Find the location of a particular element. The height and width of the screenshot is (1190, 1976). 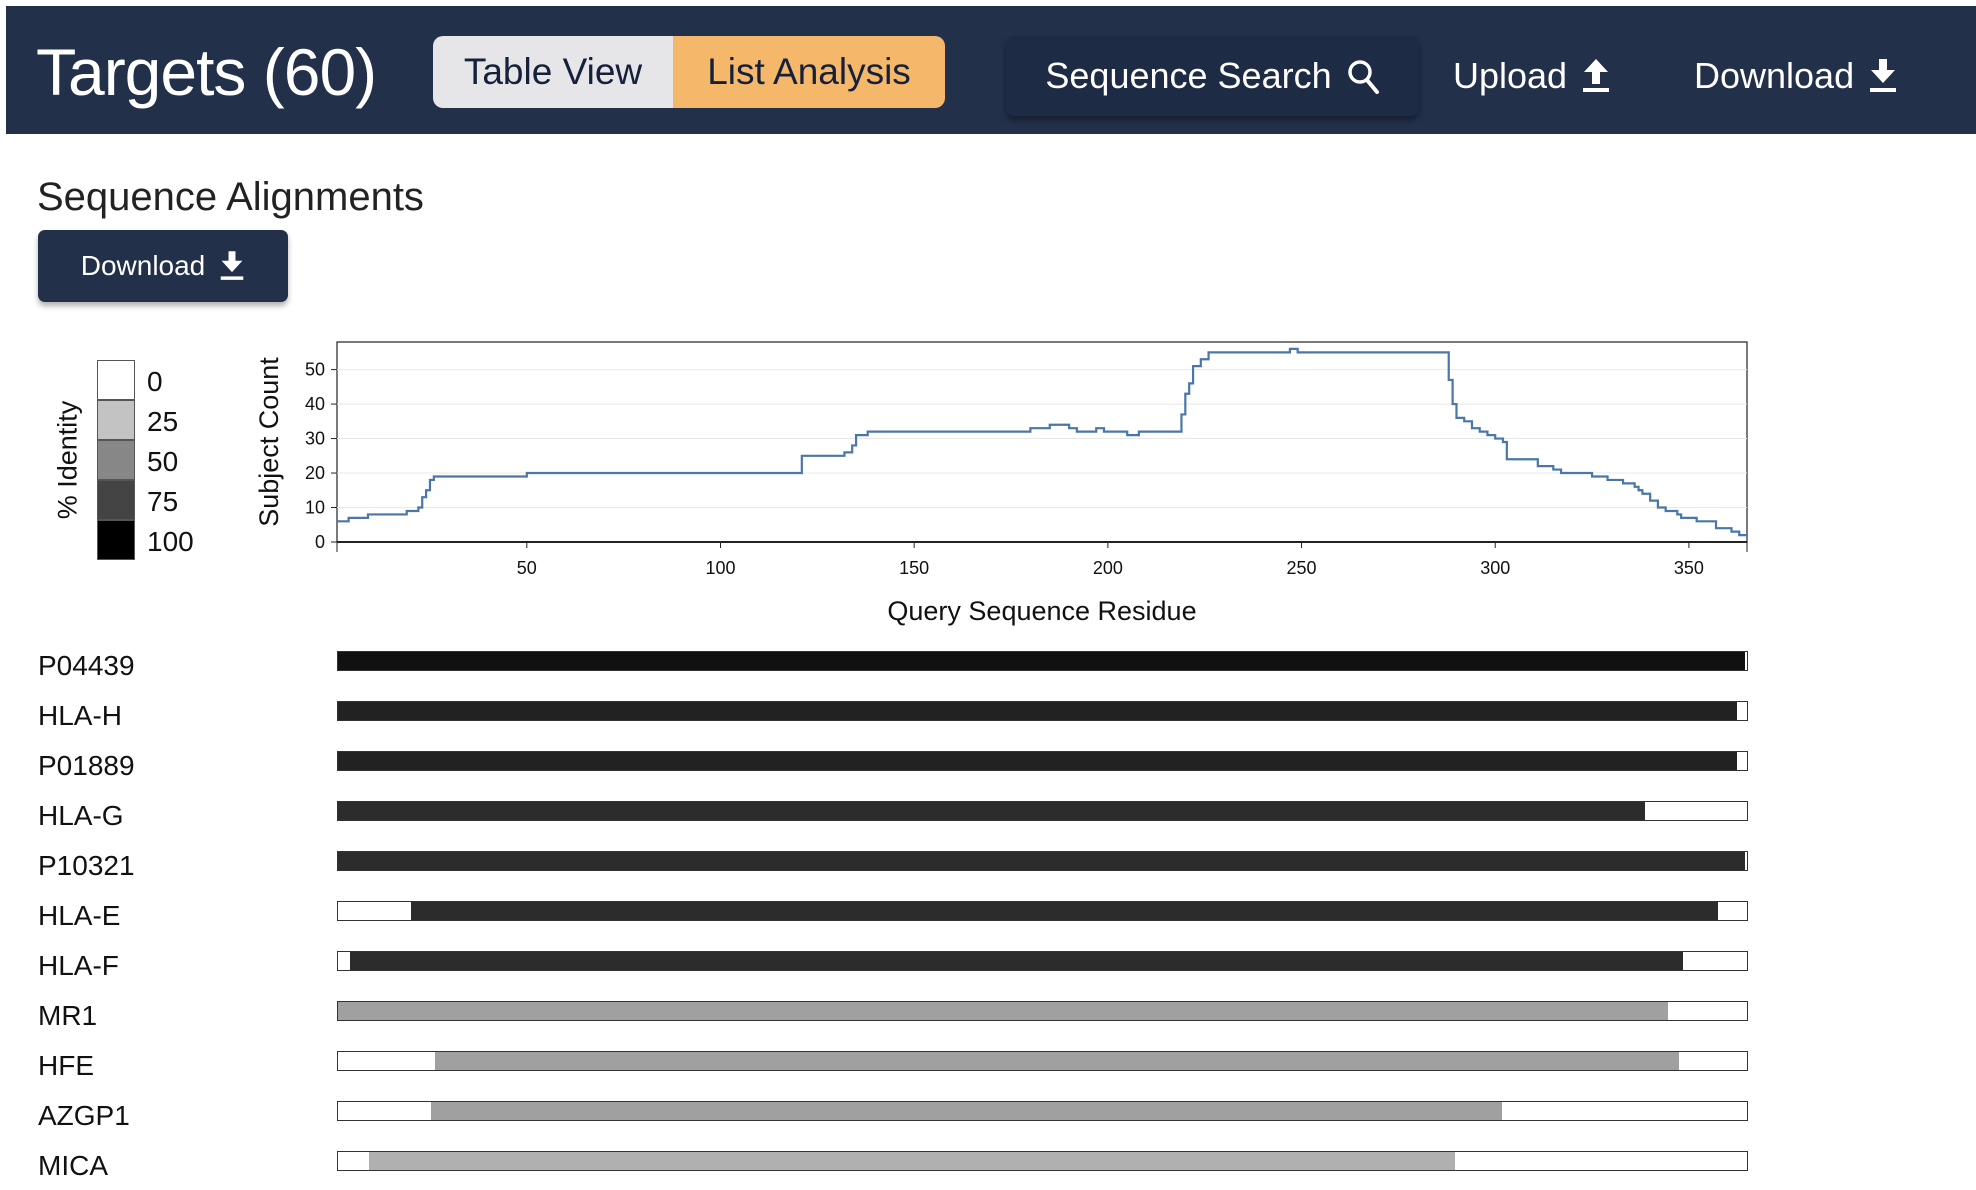

alignment-row: MICA is located at coordinates (988, 1165).